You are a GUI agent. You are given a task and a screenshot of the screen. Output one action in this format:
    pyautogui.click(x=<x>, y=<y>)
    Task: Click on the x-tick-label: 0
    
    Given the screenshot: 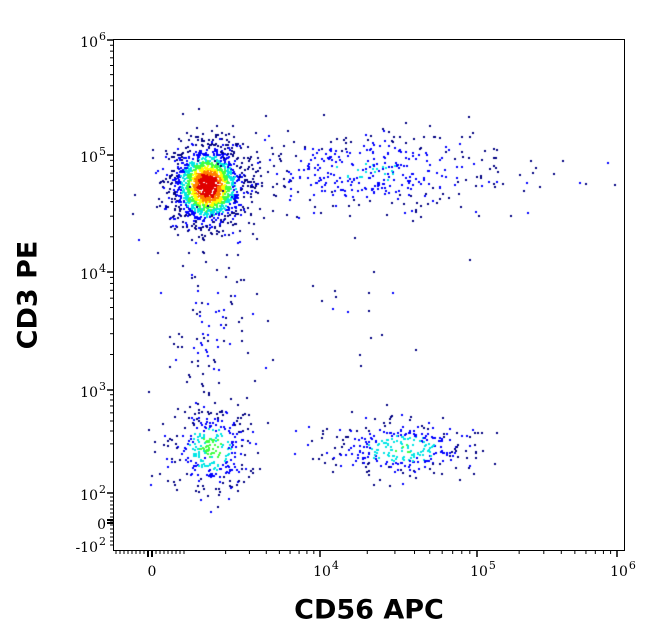 What is the action you would take?
    pyautogui.click(x=152, y=572)
    